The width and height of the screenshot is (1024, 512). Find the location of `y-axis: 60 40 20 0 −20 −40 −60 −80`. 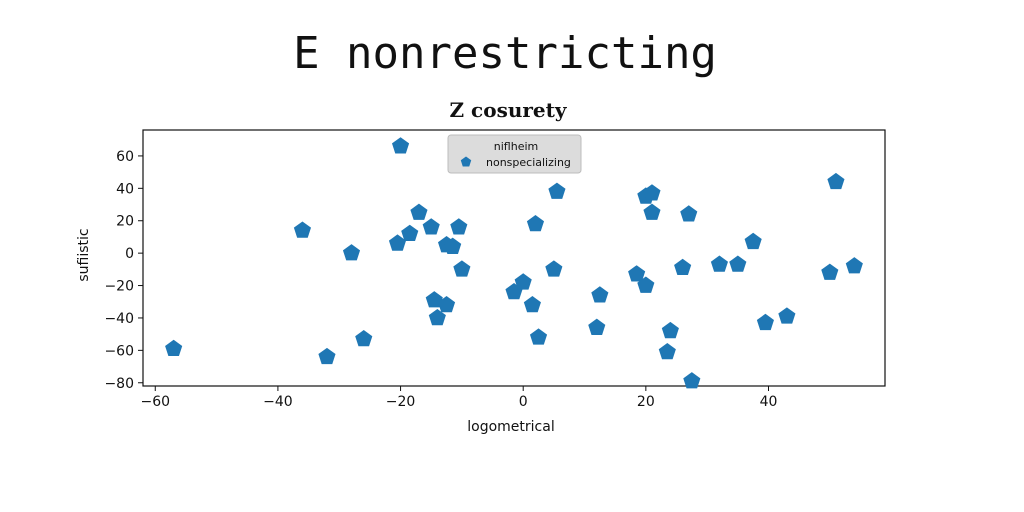

y-axis: 60 40 20 0 −20 −40 −60 −80 is located at coordinates (123, 270).